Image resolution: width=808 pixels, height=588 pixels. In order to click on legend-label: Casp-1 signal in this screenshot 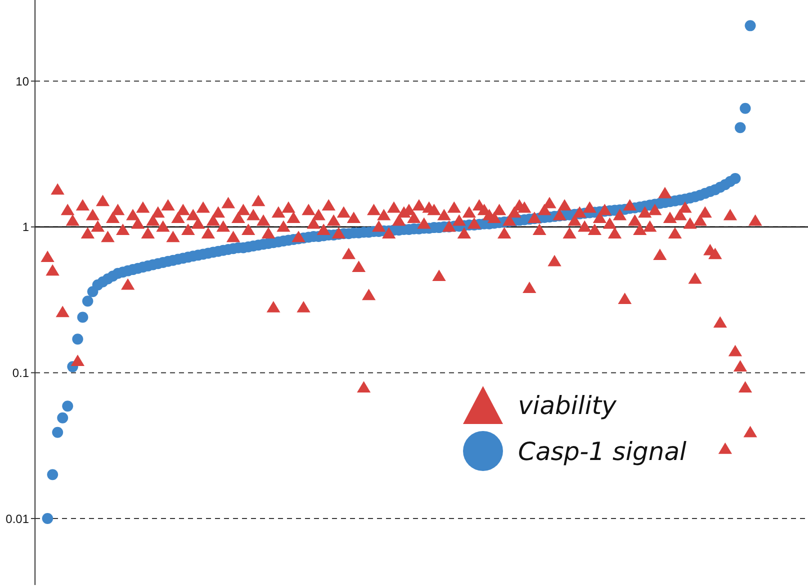, I will do `click(602, 451)`.